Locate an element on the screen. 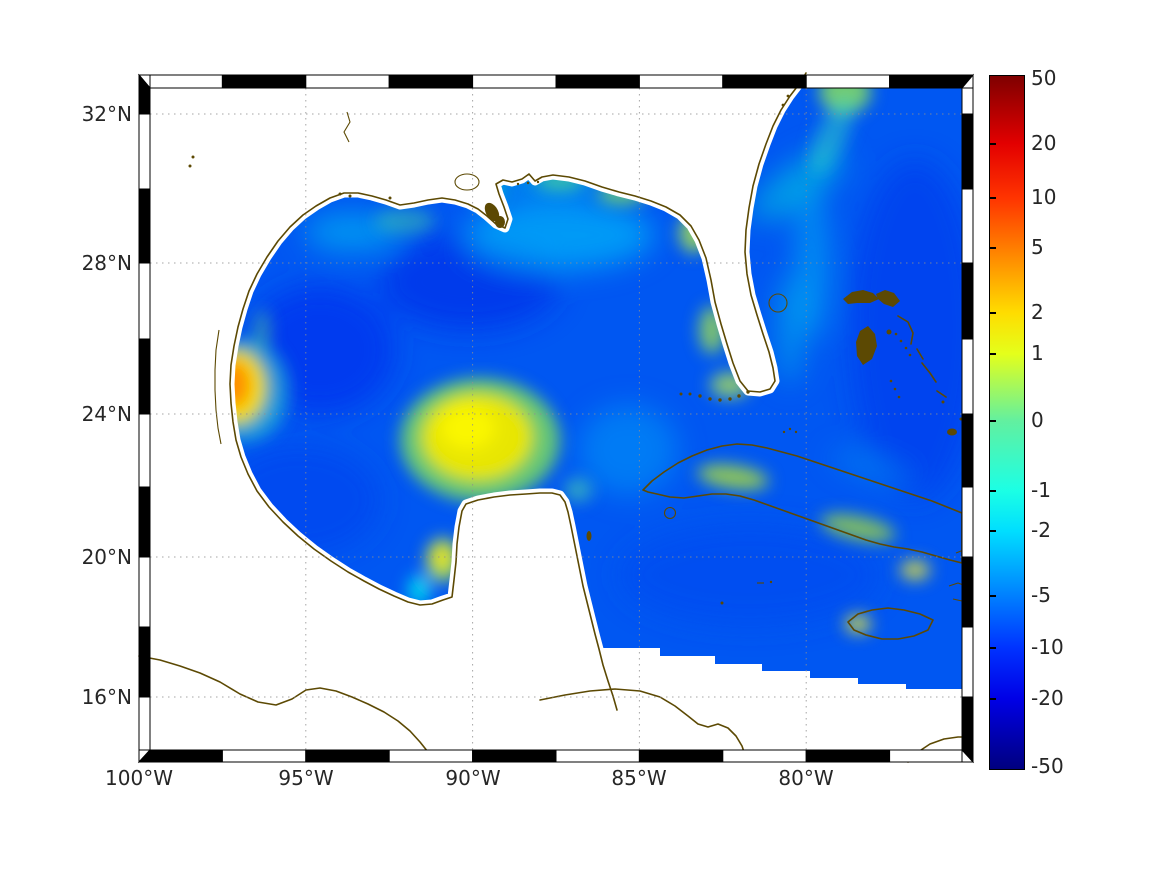  jamaica-coastline is located at coordinates (890, 623).